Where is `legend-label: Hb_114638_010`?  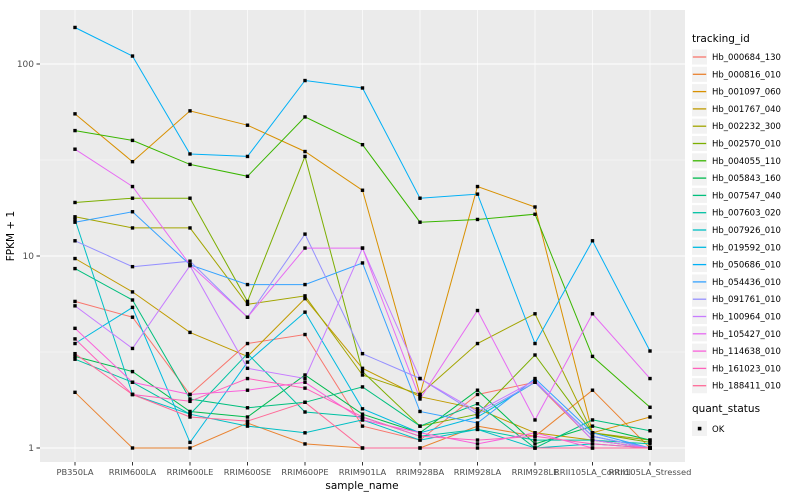 legend-label: Hb_114638_010 is located at coordinates (746, 352).